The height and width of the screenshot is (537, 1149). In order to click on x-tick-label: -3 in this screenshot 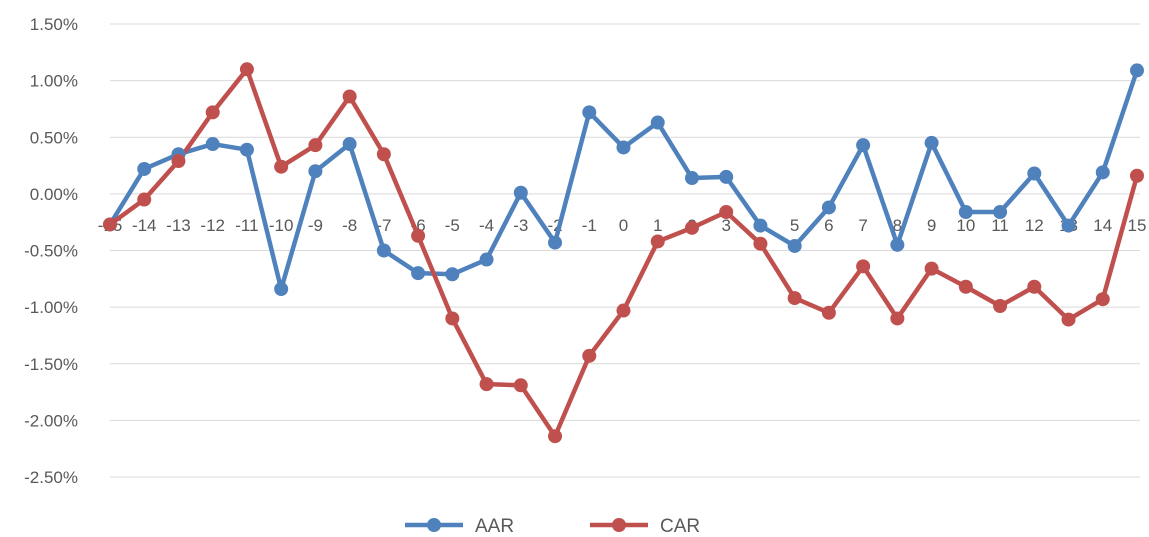, I will do `click(520, 225)`.